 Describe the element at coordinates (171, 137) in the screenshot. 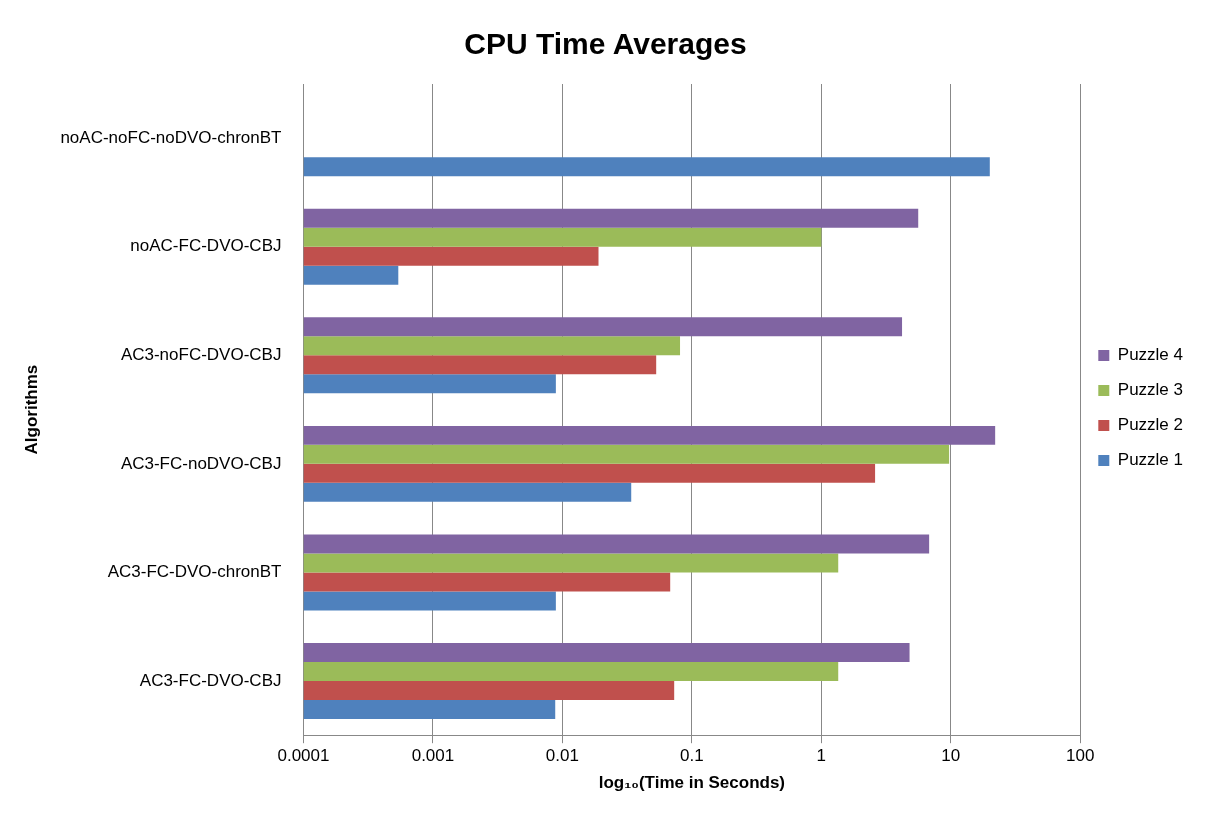

I see `y-tick-label: noAC-noFC-noDVO-chronBT` at that location.